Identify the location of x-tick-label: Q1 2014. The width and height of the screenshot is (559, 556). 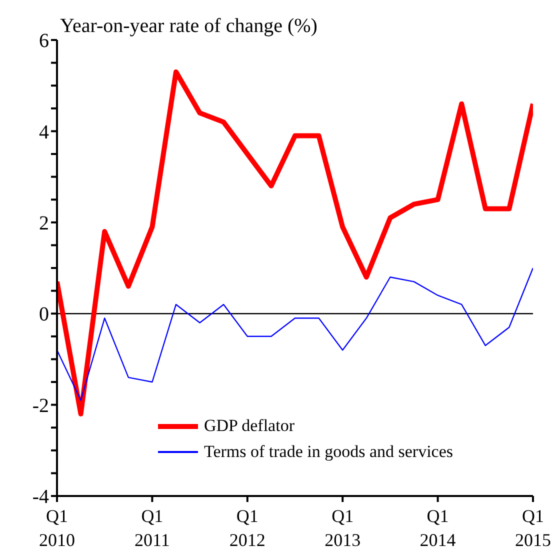
(438, 528).